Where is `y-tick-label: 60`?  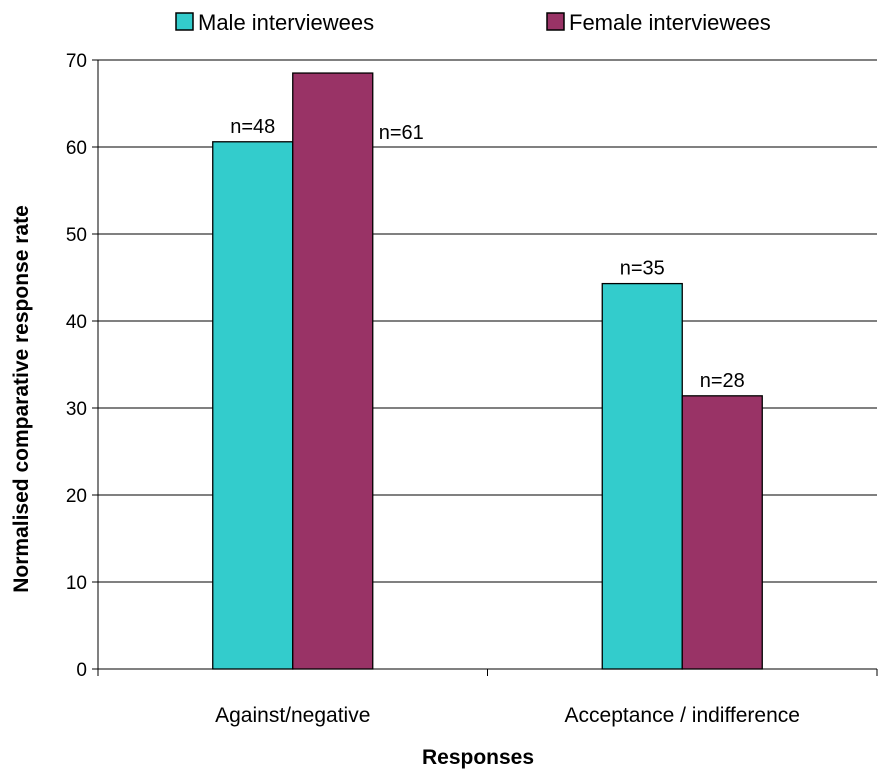 y-tick-label: 60 is located at coordinates (76, 148).